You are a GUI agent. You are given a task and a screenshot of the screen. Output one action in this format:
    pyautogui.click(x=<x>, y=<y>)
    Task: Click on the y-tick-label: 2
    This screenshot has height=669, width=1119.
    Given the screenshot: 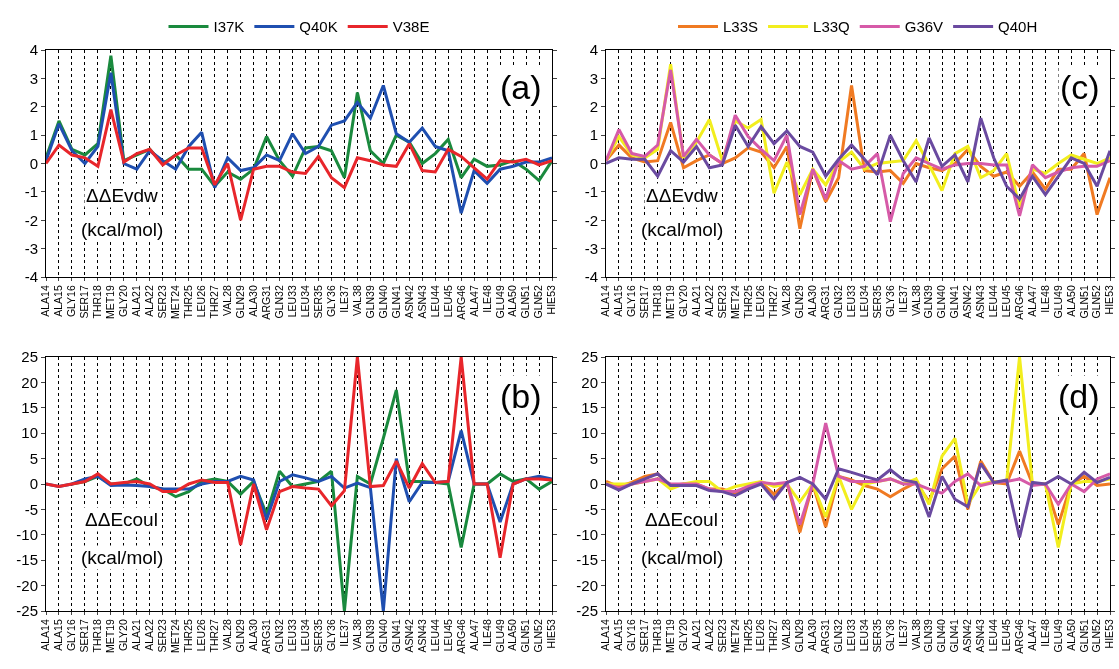 What is the action you would take?
    pyautogui.click(x=593, y=106)
    